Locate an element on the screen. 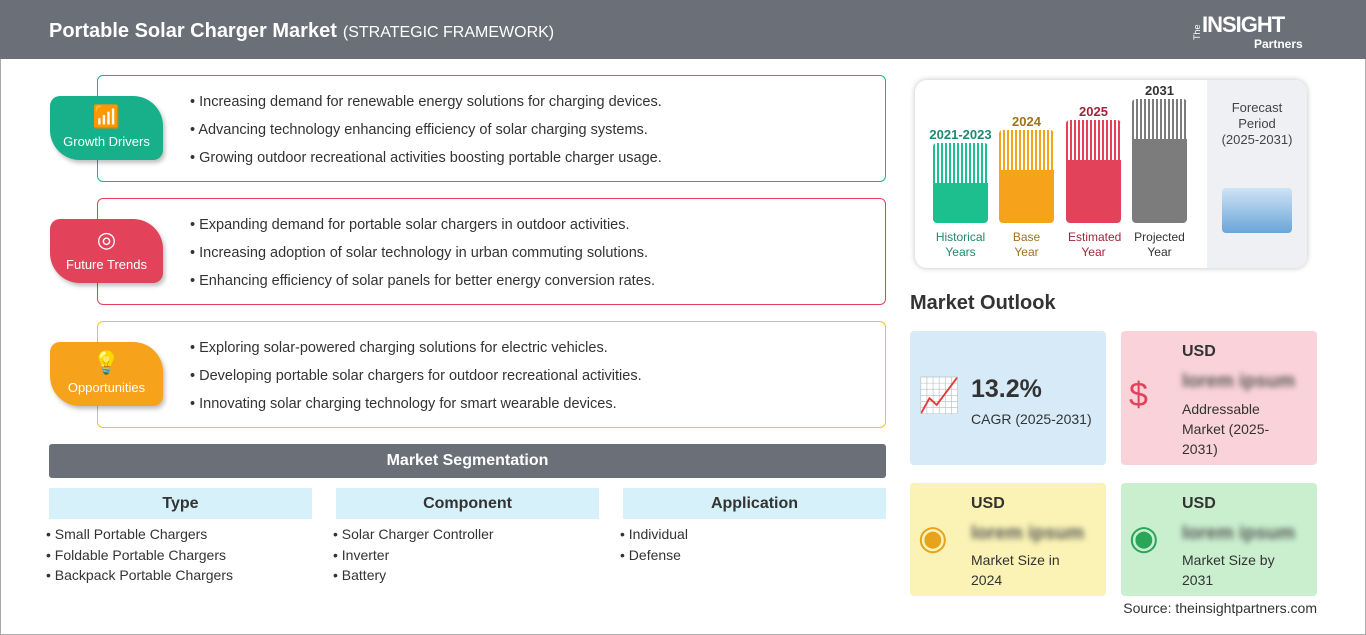 The height and width of the screenshot is (635, 1366). lightbulb-hand-icon: 💡 is located at coordinates (106, 362).